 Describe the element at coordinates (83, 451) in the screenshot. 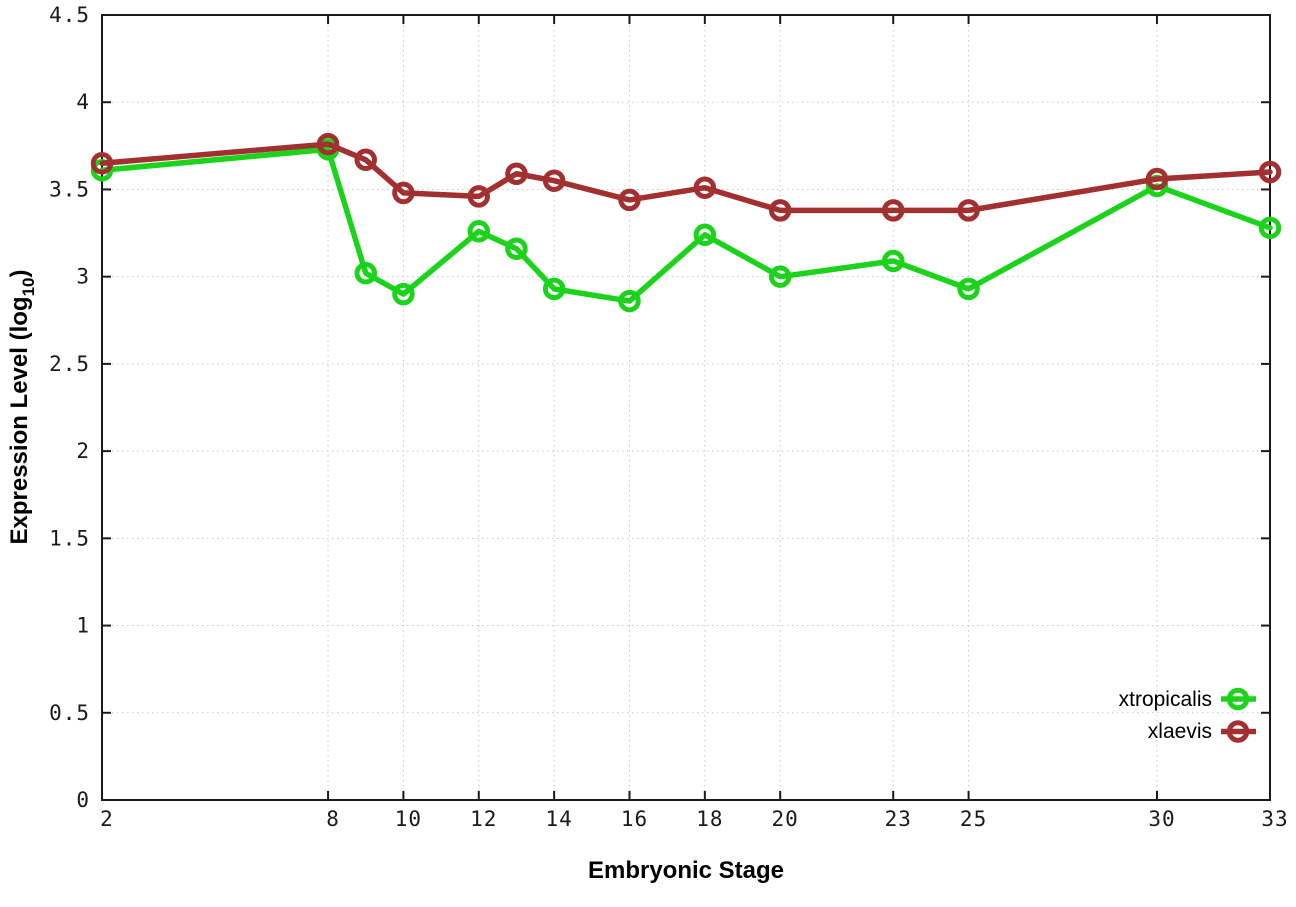

I see `y-tick-label-2: 2` at that location.